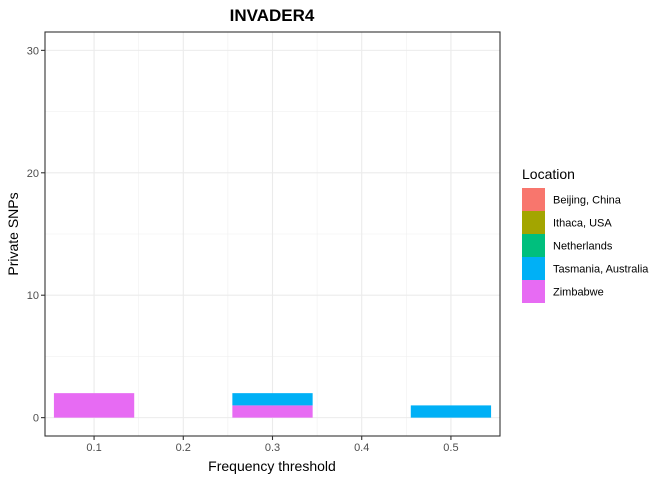 This screenshot has height=480, width=672. What do you see at coordinates (587, 201) in the screenshot?
I see `legend-label: Beijing, China` at bounding box center [587, 201].